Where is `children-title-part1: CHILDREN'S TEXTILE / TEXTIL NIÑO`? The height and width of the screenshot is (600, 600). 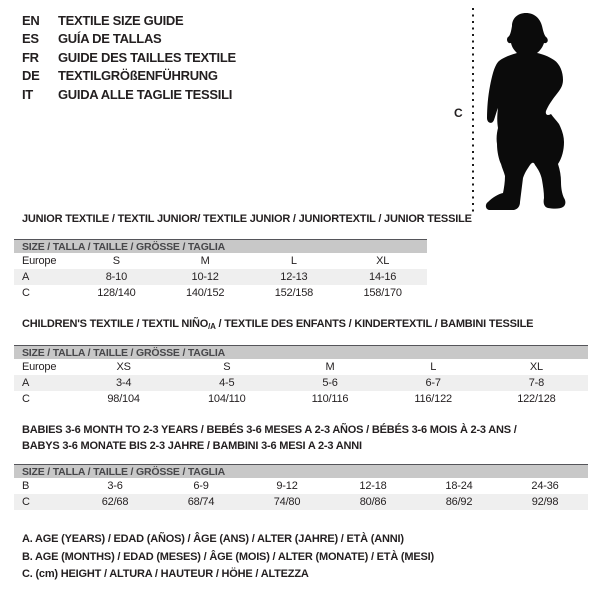
children-title-part1: CHILDREN'S TEXTILE / TEXTIL NIÑO is located at coordinates (115, 324).